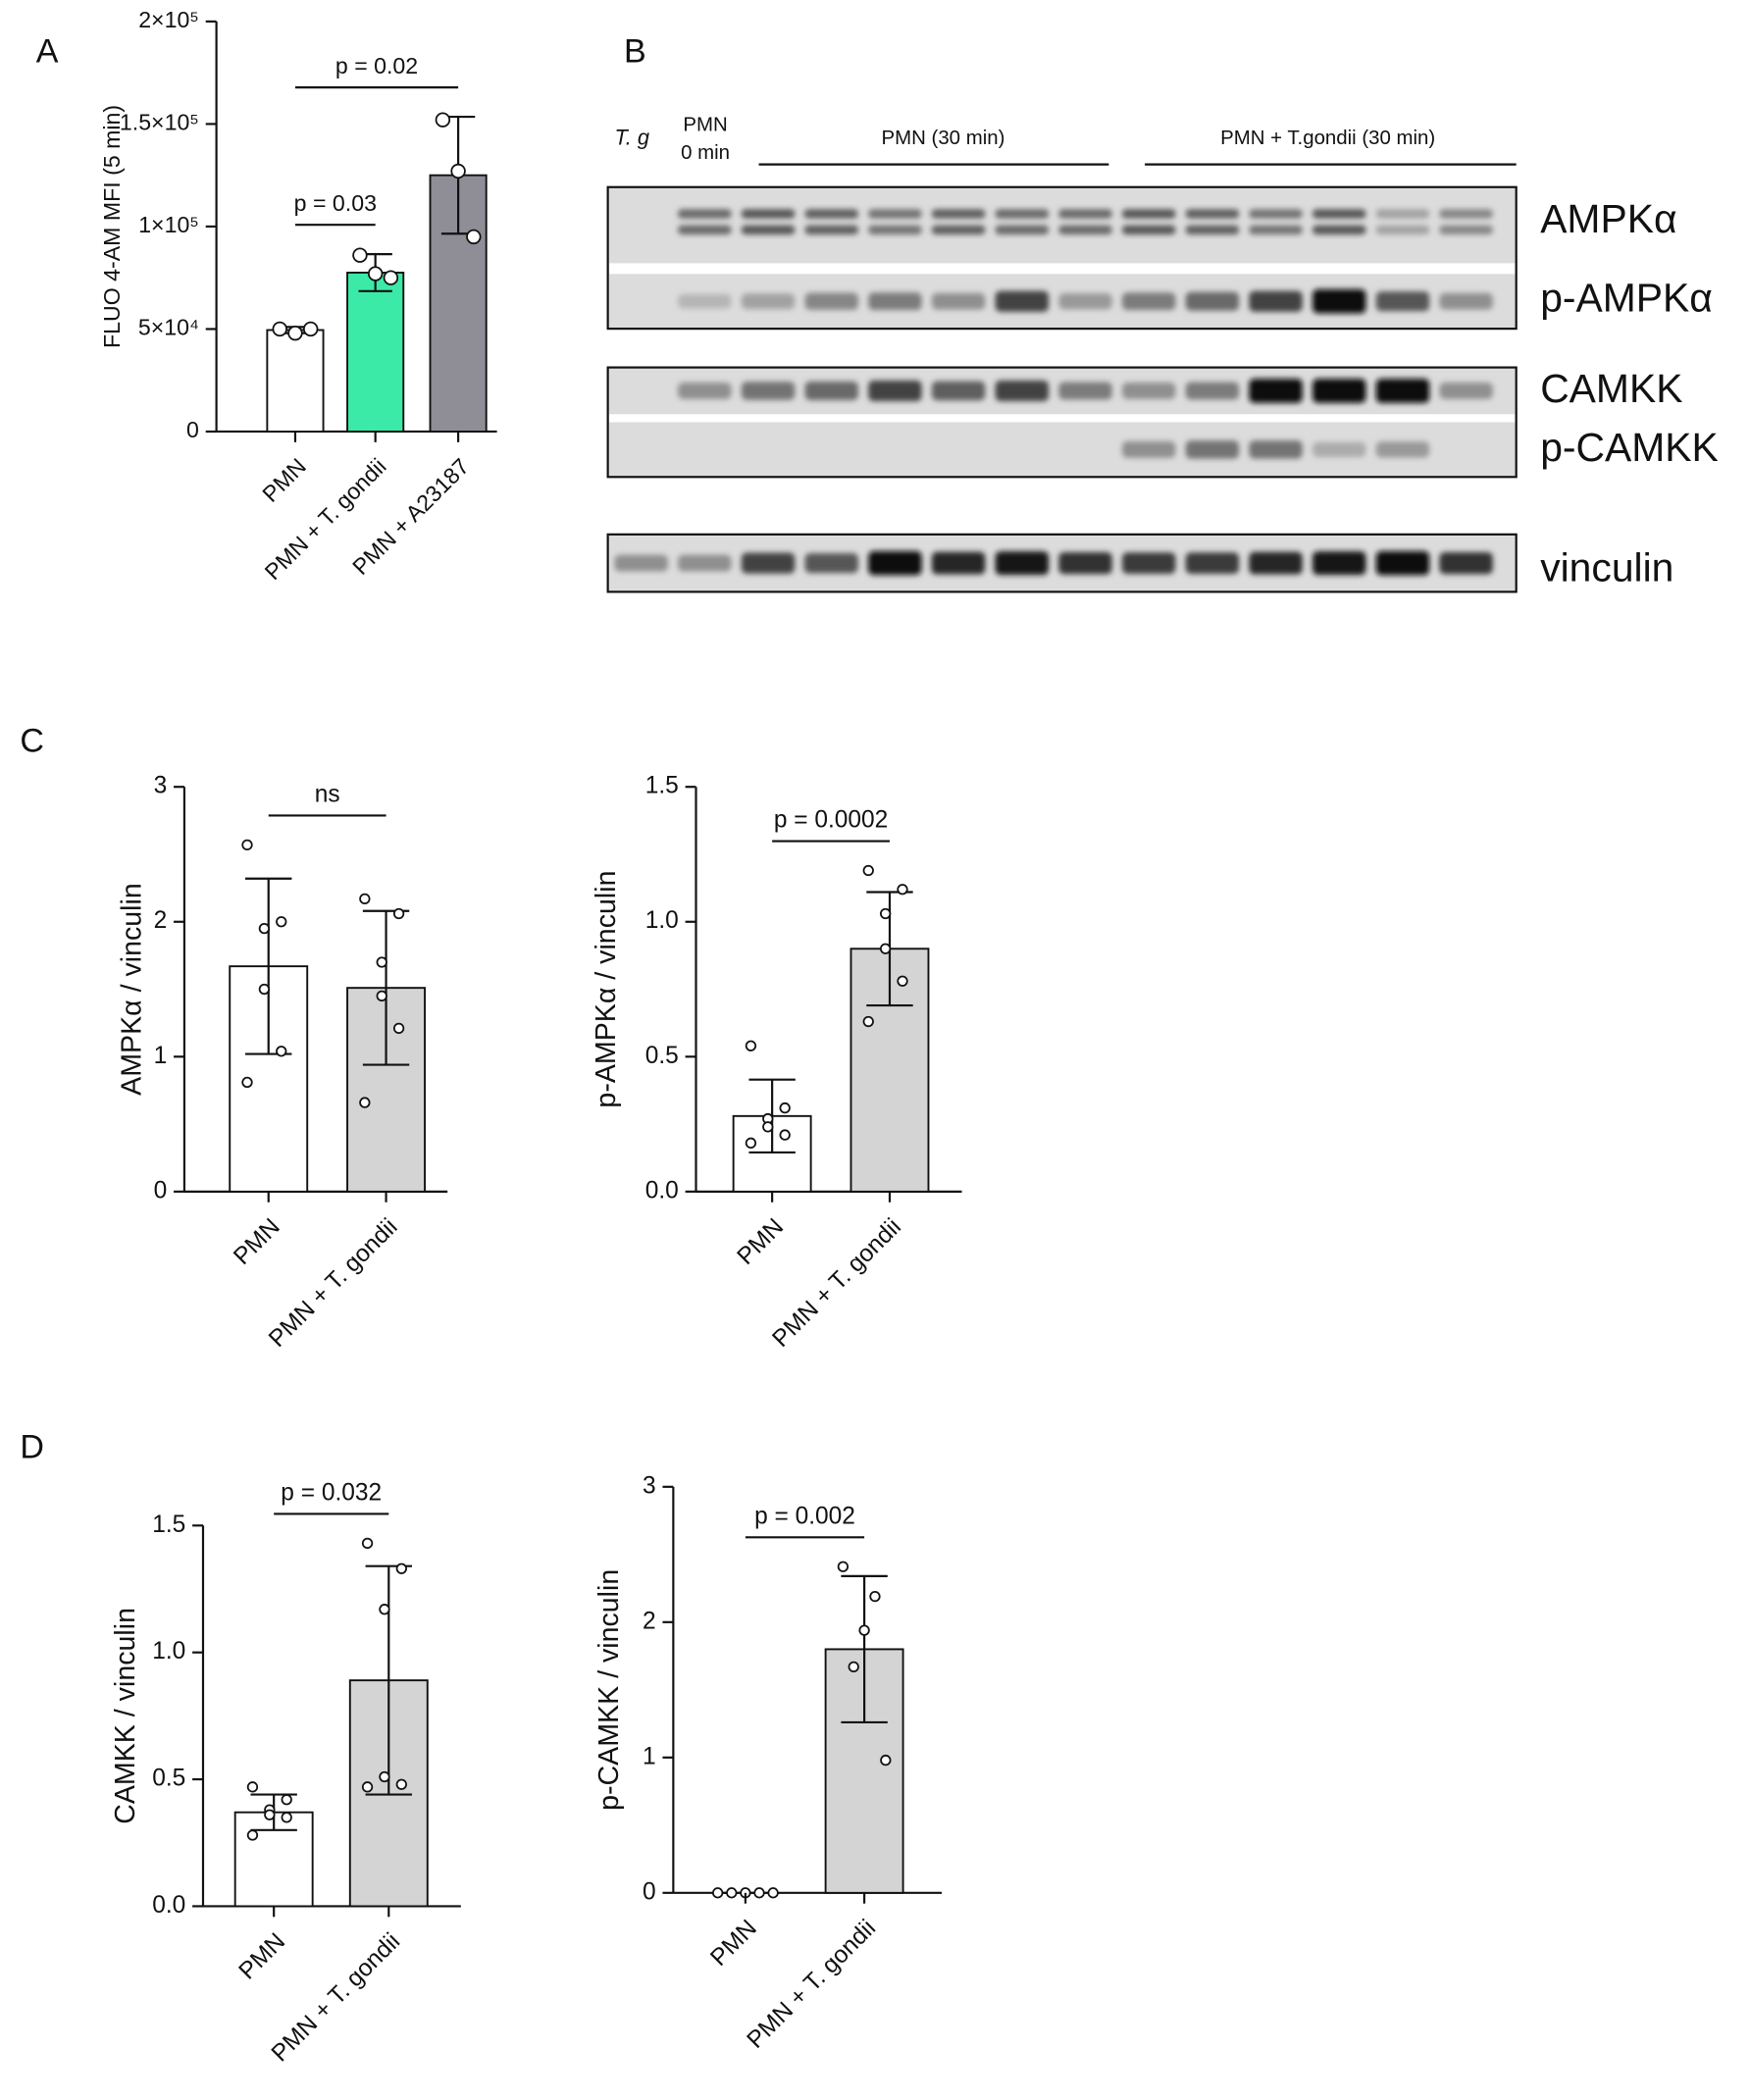  I want to click on error-bar, so click(864, 1649).